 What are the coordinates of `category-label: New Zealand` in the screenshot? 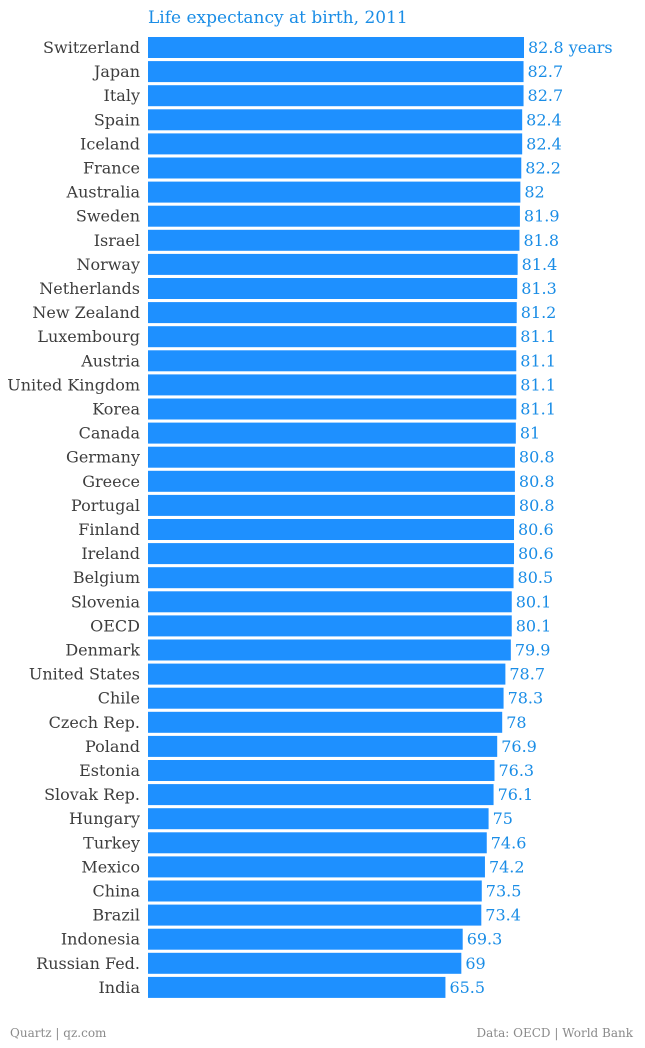 It's located at (86, 312).